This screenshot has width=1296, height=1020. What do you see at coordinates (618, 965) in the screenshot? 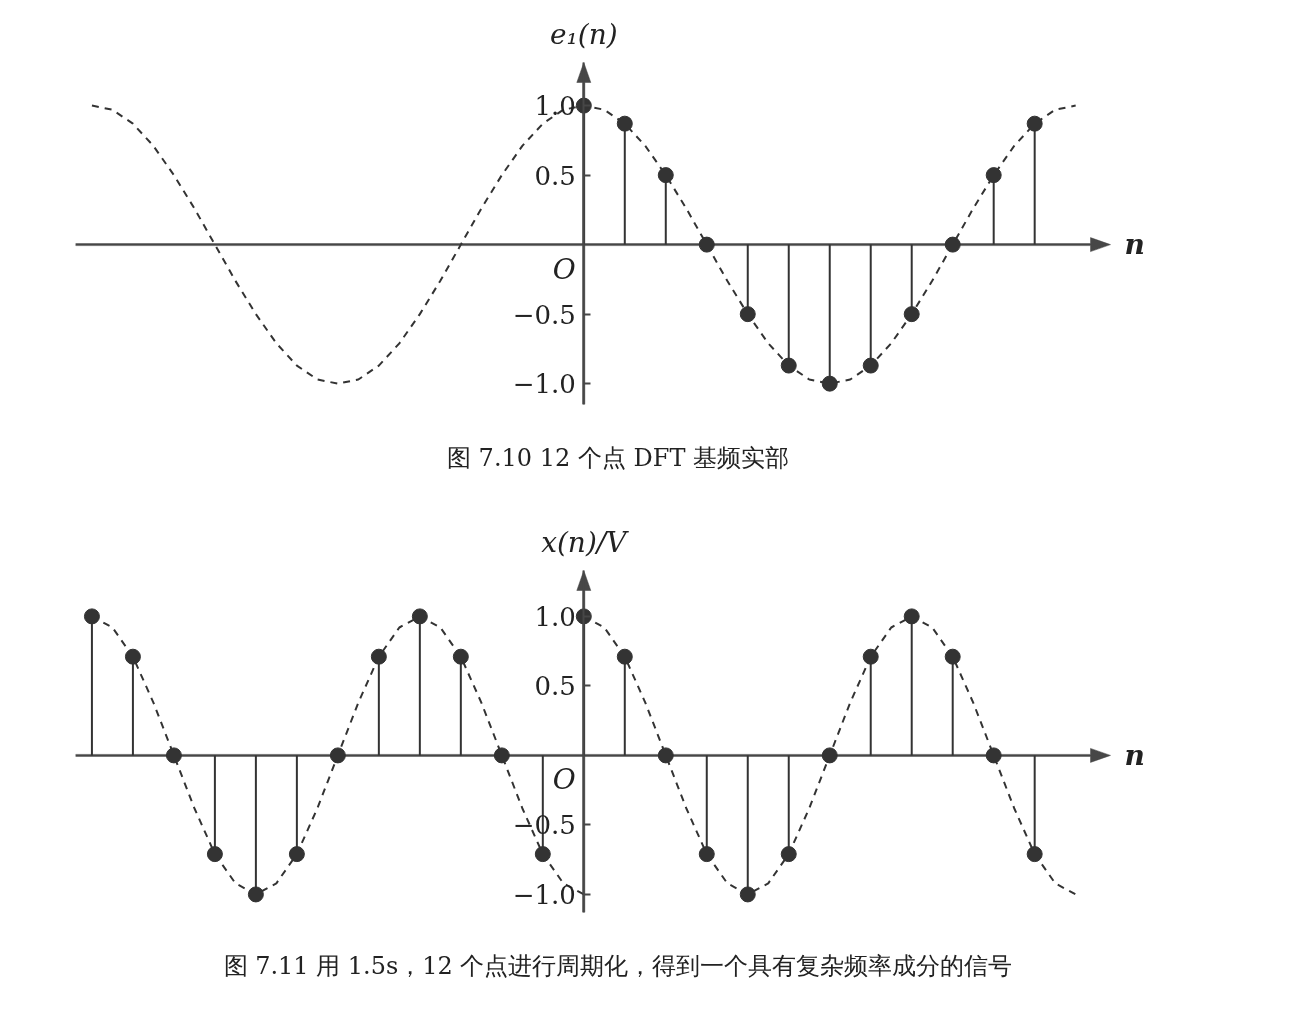
I see `text: 图 7.11 用 1.5s，12 个点进行周期化，得到一个具有复杂频率成分的信号` at bounding box center [618, 965].